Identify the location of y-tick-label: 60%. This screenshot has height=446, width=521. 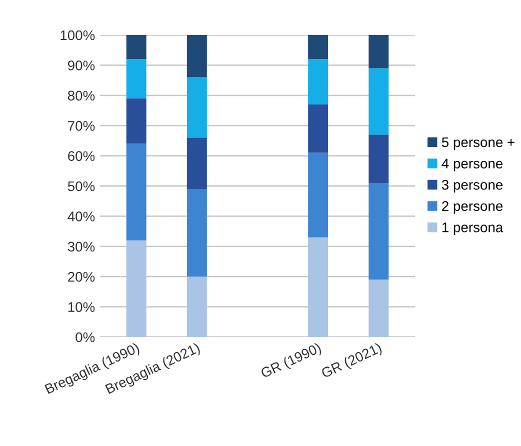
(81, 156).